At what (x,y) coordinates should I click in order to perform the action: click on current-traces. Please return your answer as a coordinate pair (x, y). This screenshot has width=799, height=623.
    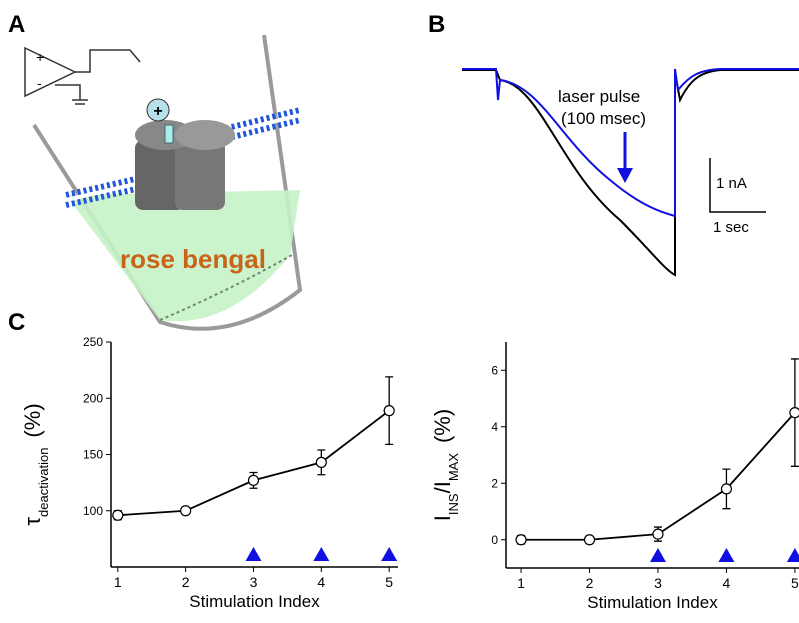
    Looking at the image, I should click on (630, 172).